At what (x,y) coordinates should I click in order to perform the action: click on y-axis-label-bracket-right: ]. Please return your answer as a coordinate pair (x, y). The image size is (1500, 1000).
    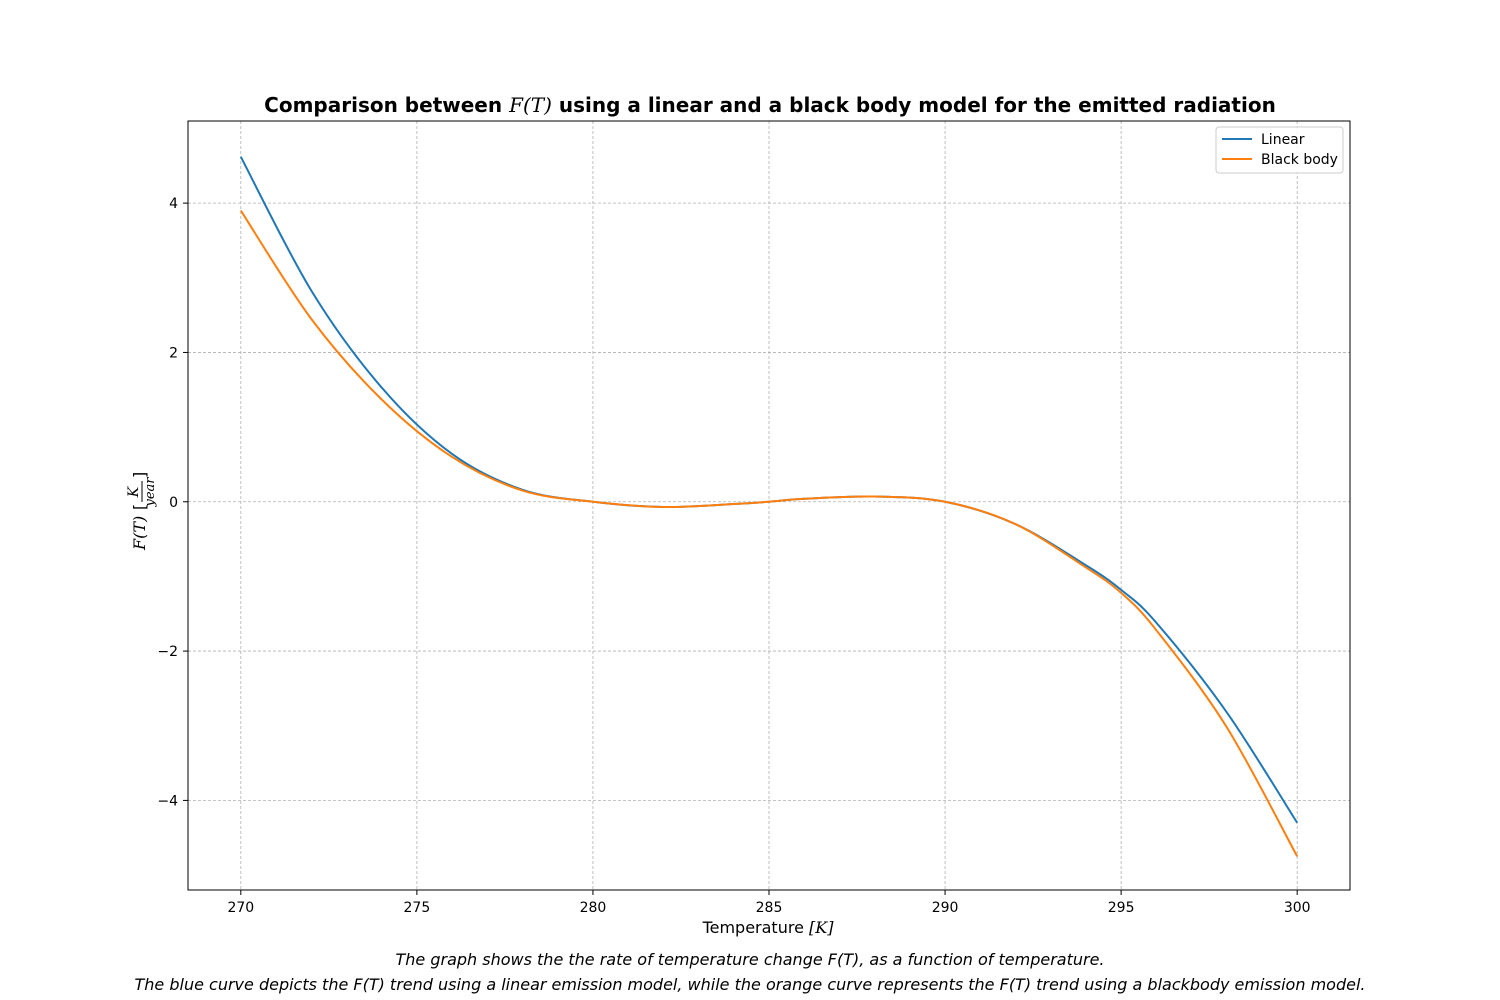
    Looking at the image, I should click on (139, 475).